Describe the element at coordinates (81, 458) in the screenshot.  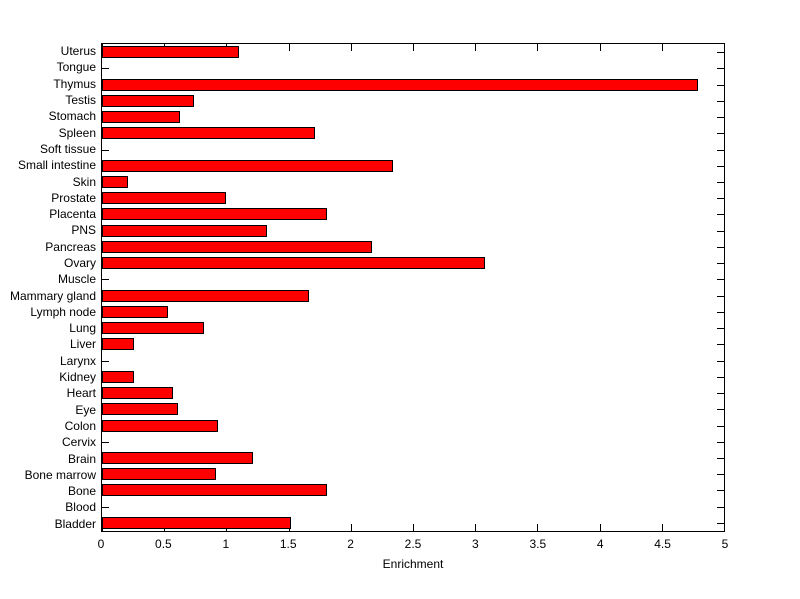
I see `y-axis-label-brain: Brain` at that location.